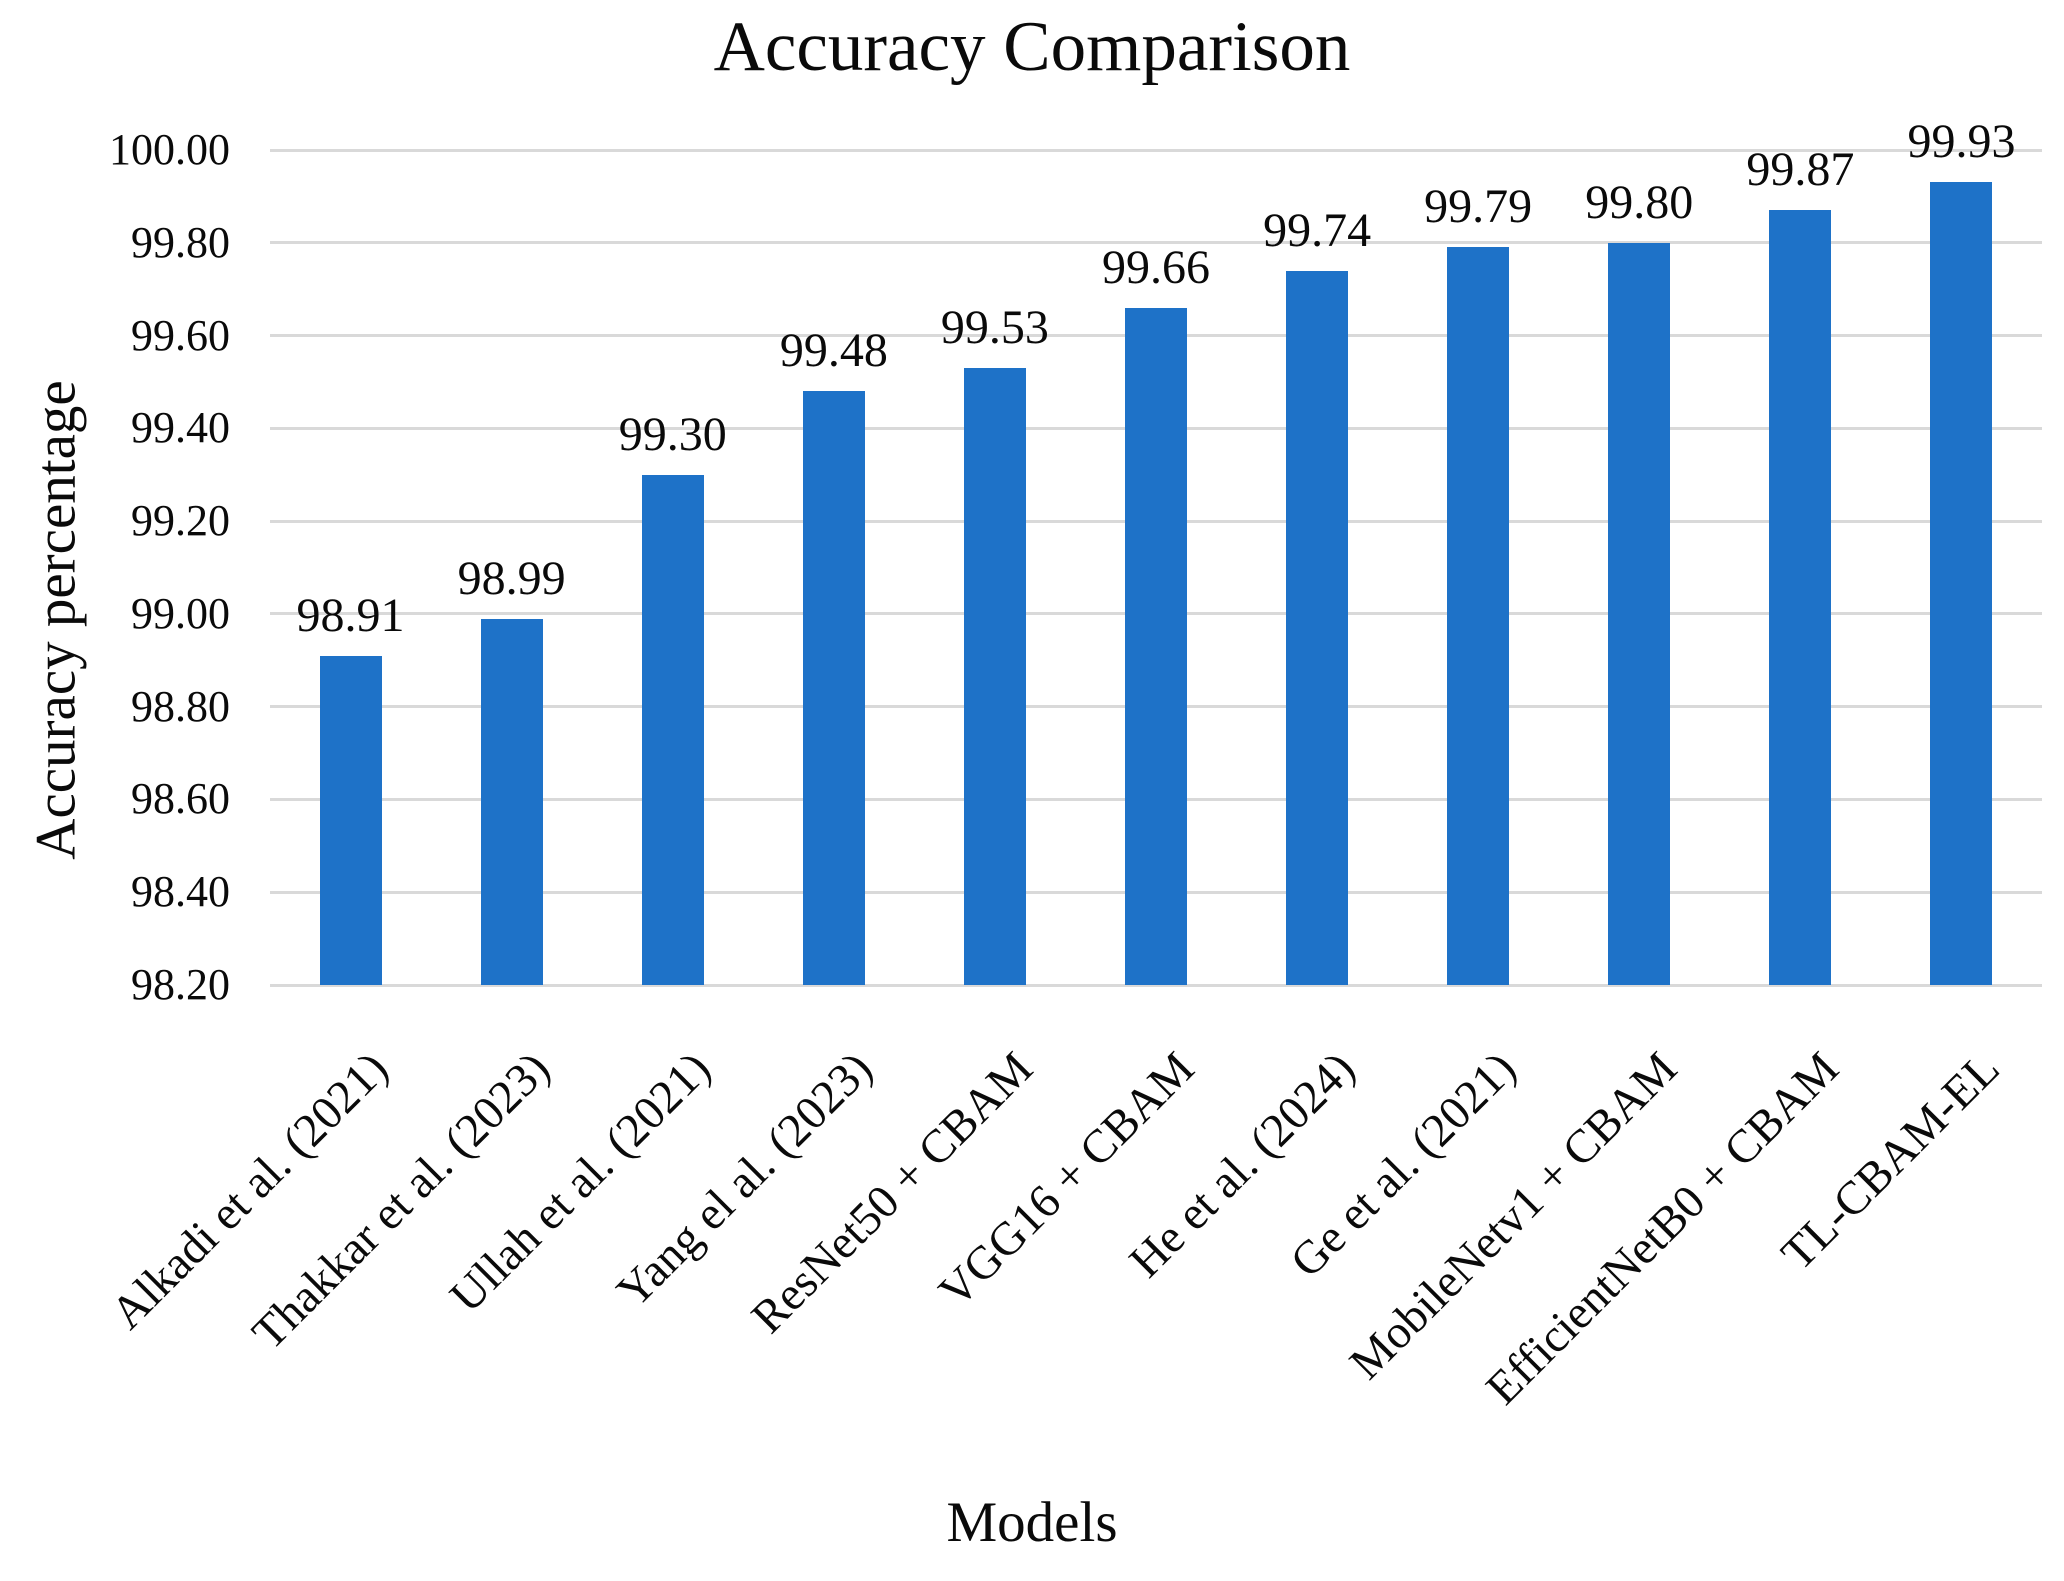 This screenshot has width=2064, height=1581. I want to click on bar-value-label: 99.53, so click(994, 328).